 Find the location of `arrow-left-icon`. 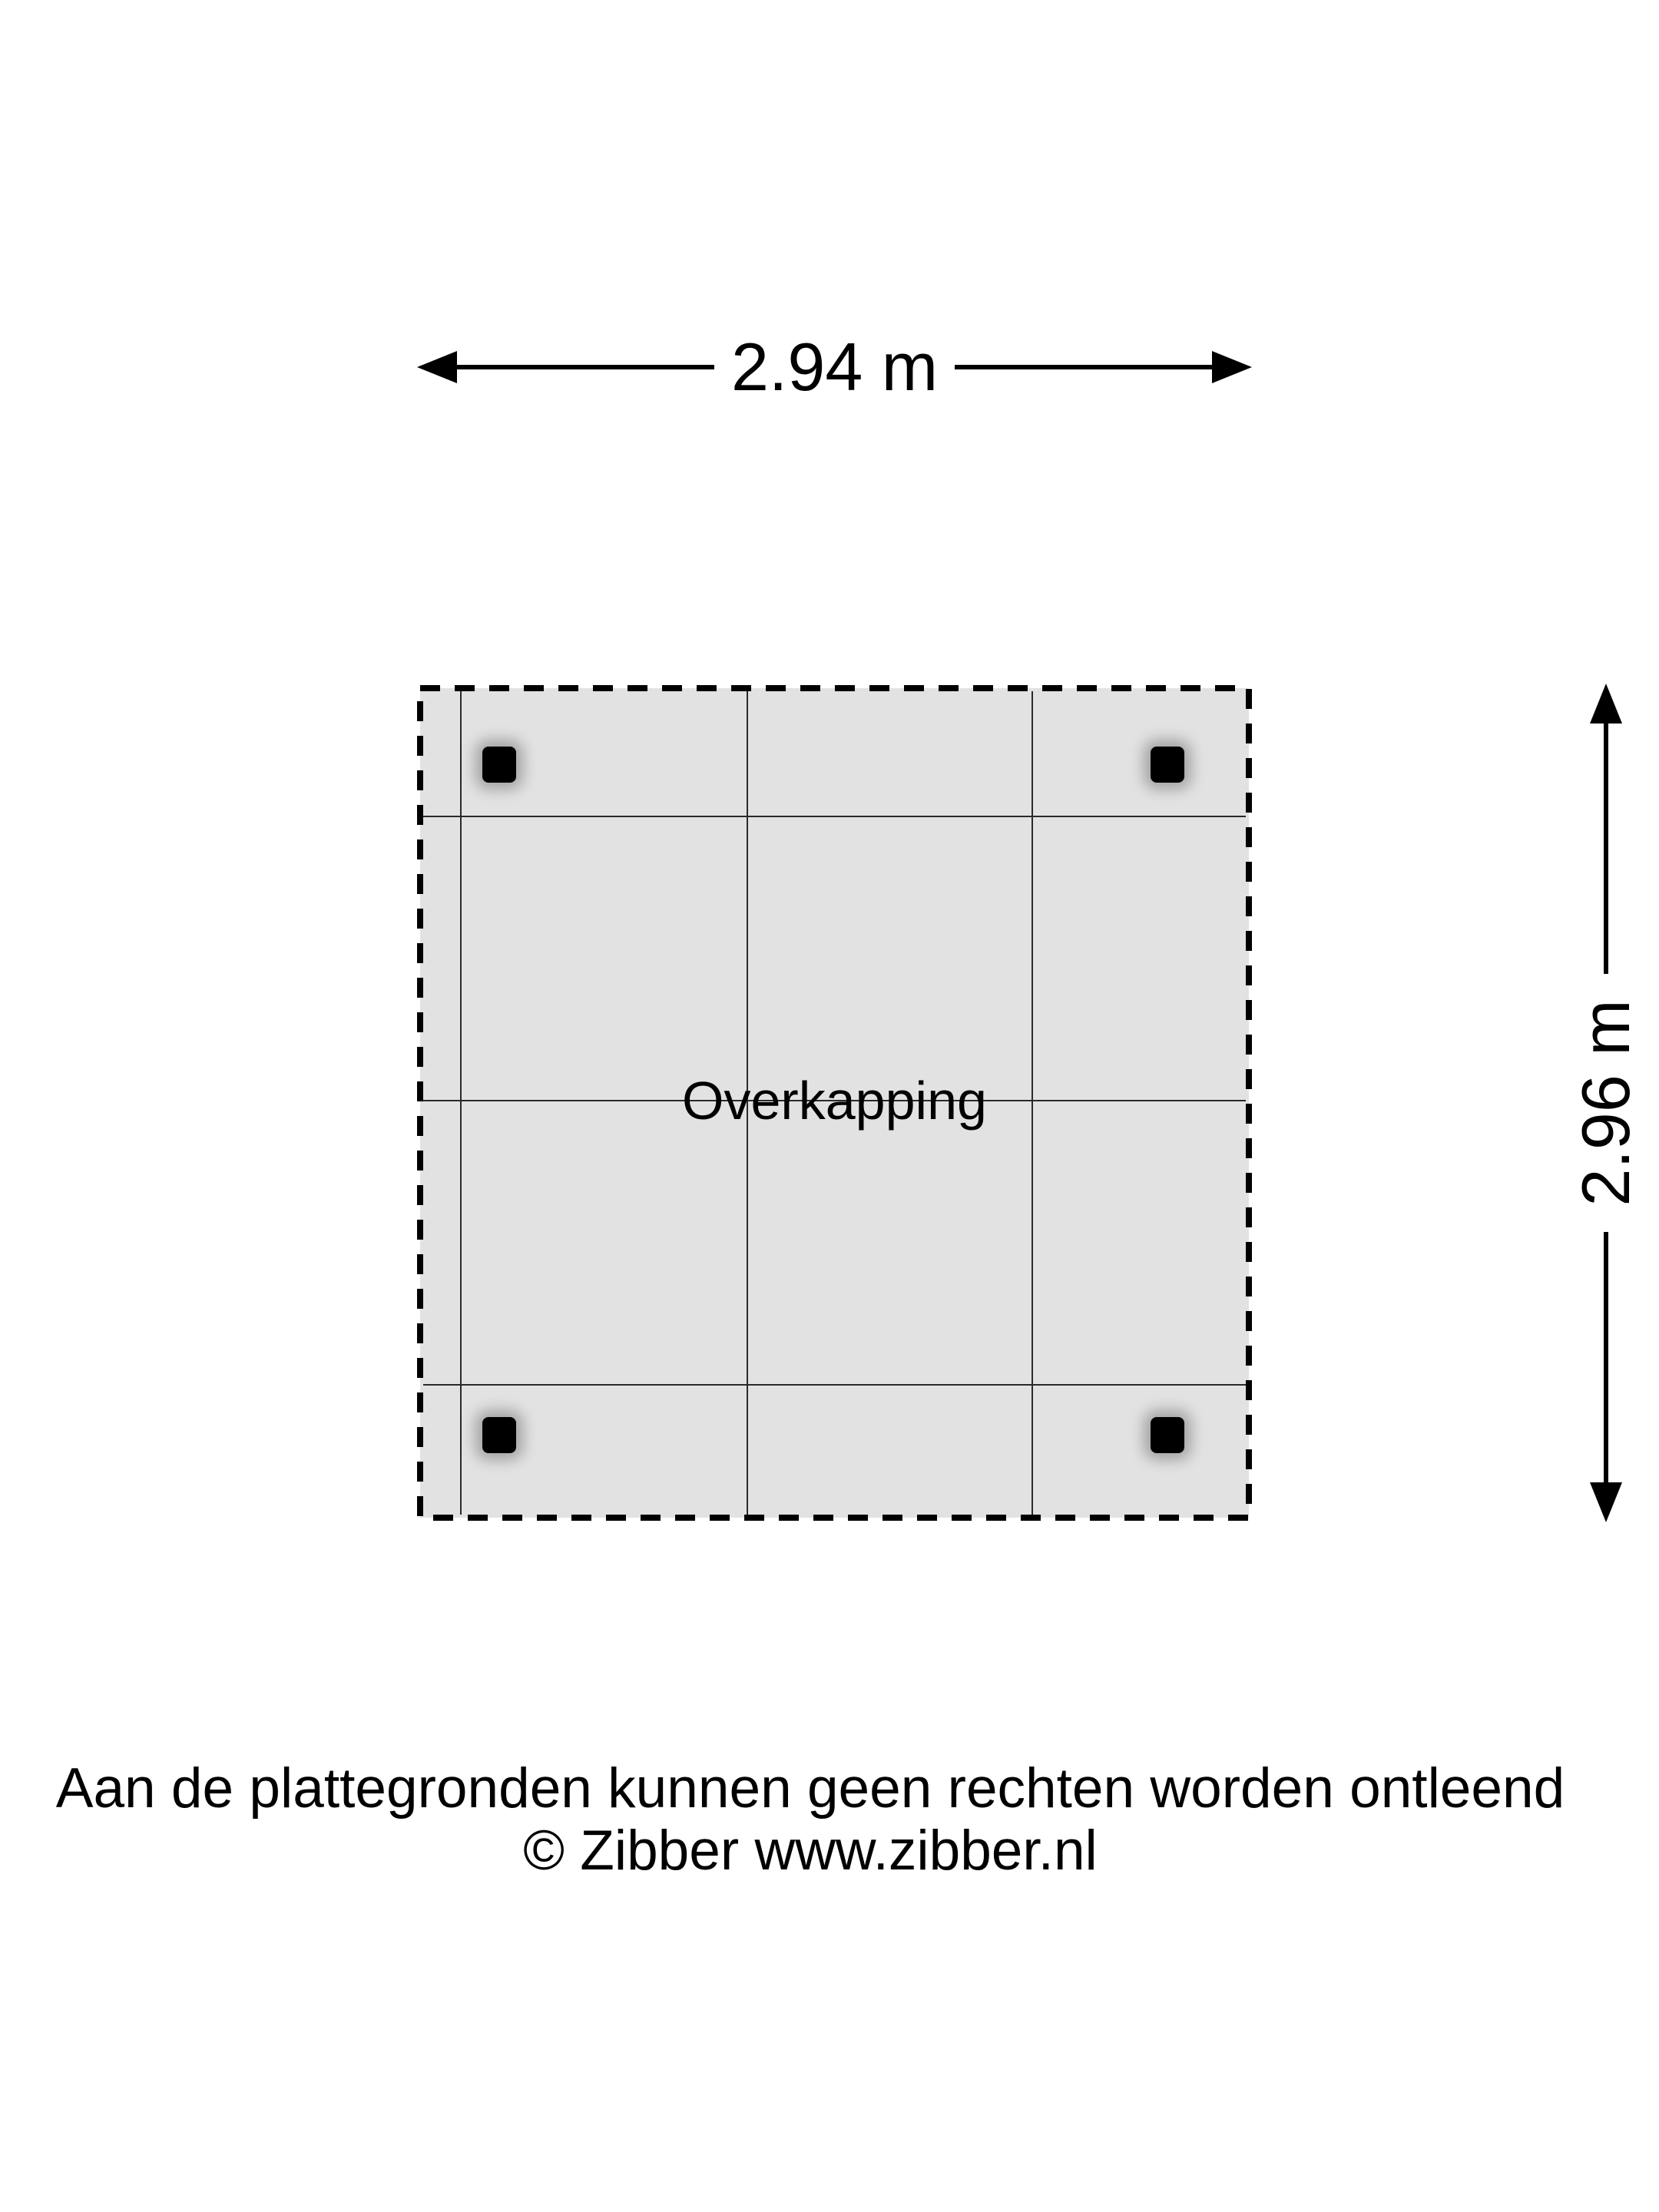

arrow-left-icon is located at coordinates (437, 367).